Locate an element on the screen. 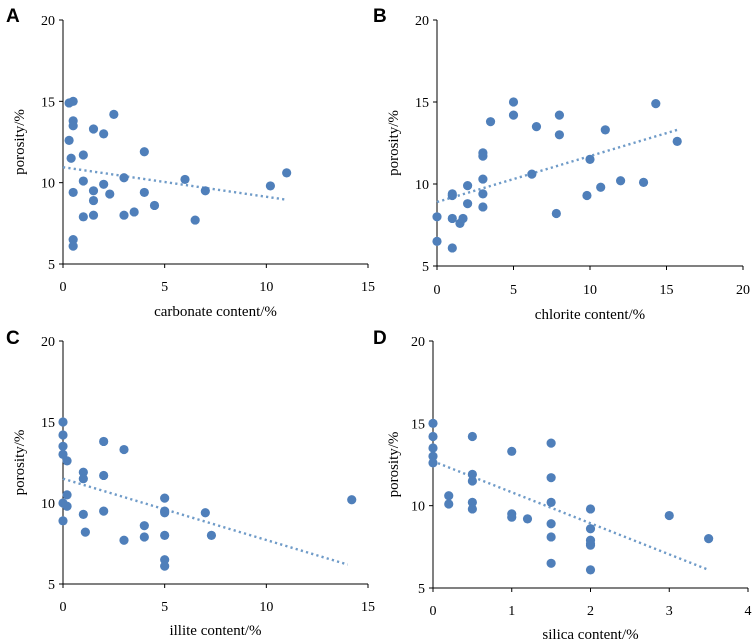  trend-line-c is located at coordinates (205, 521).